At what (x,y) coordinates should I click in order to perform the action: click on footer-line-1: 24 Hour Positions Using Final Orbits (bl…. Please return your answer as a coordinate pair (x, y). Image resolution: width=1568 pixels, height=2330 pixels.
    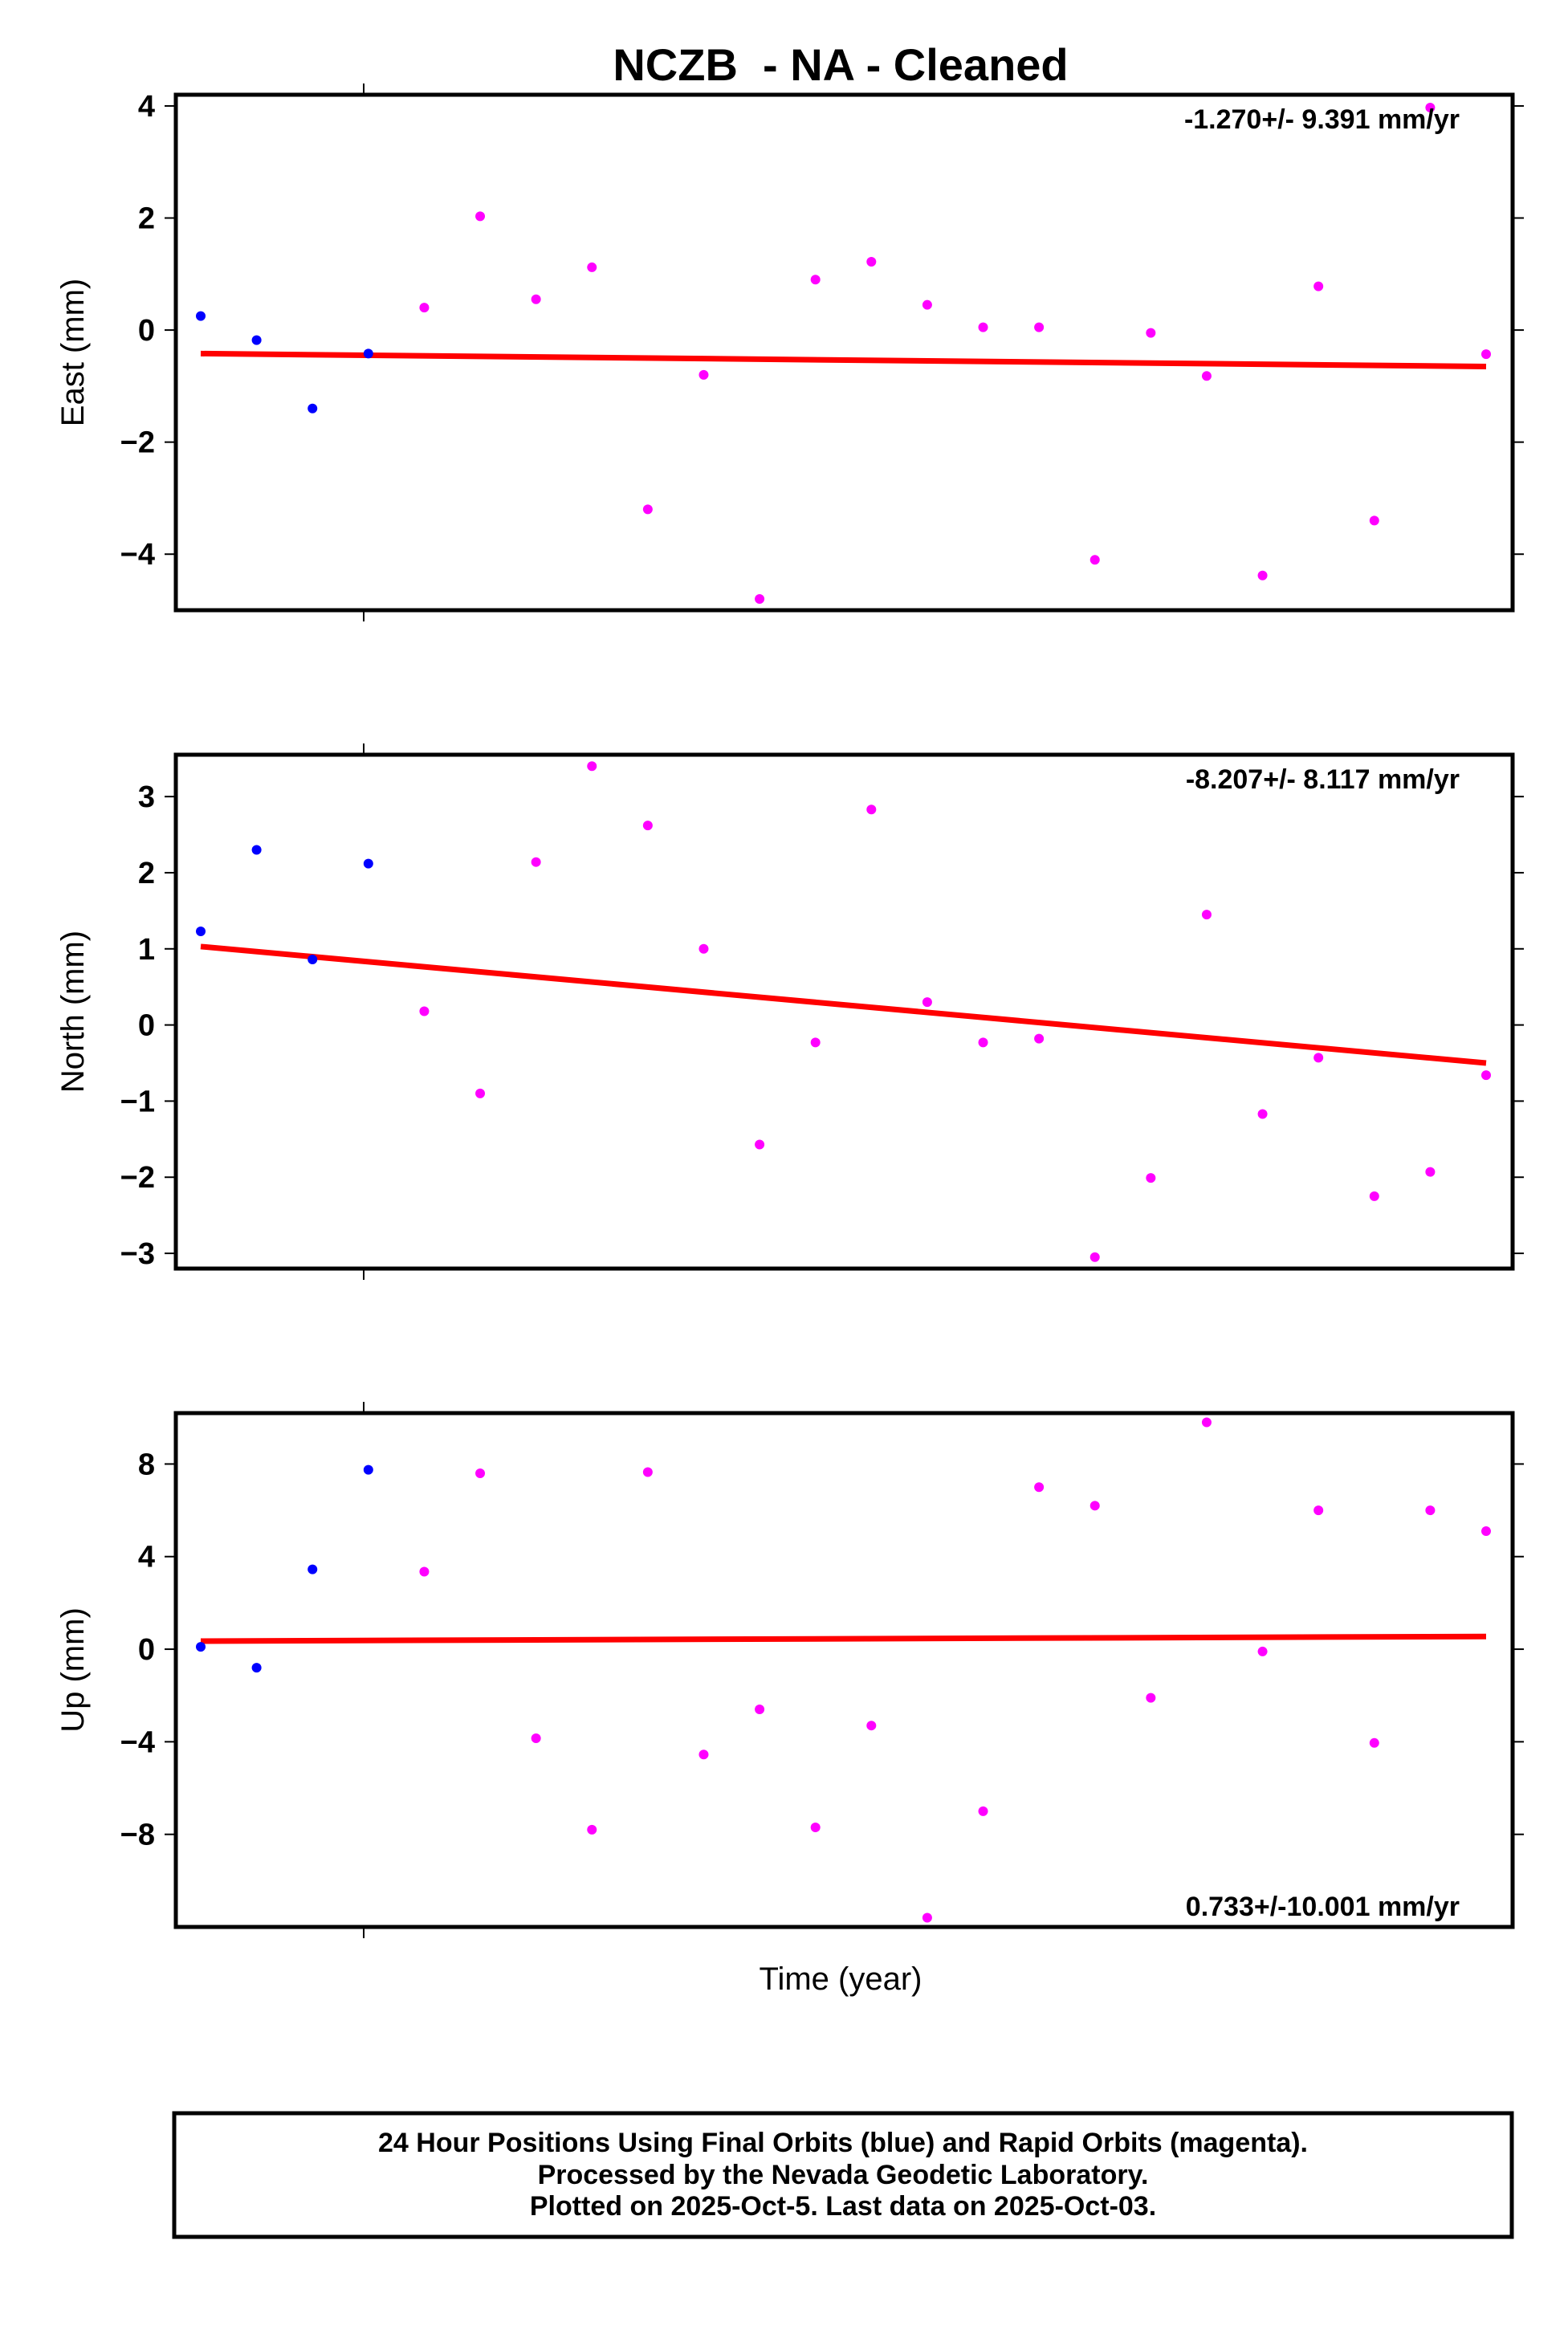
    Looking at the image, I should click on (843, 2143).